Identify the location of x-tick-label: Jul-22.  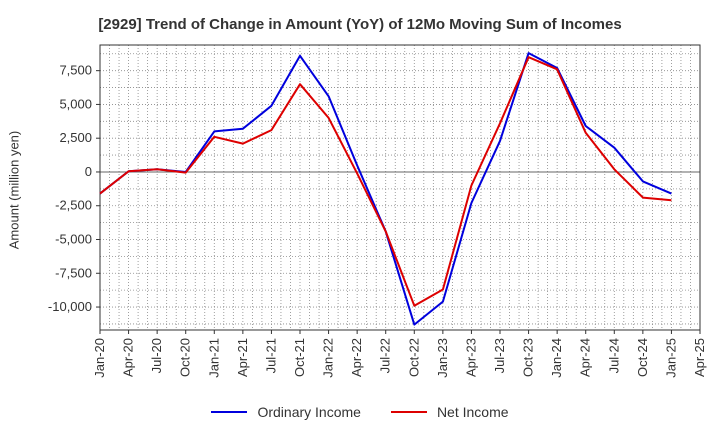
(385, 355).